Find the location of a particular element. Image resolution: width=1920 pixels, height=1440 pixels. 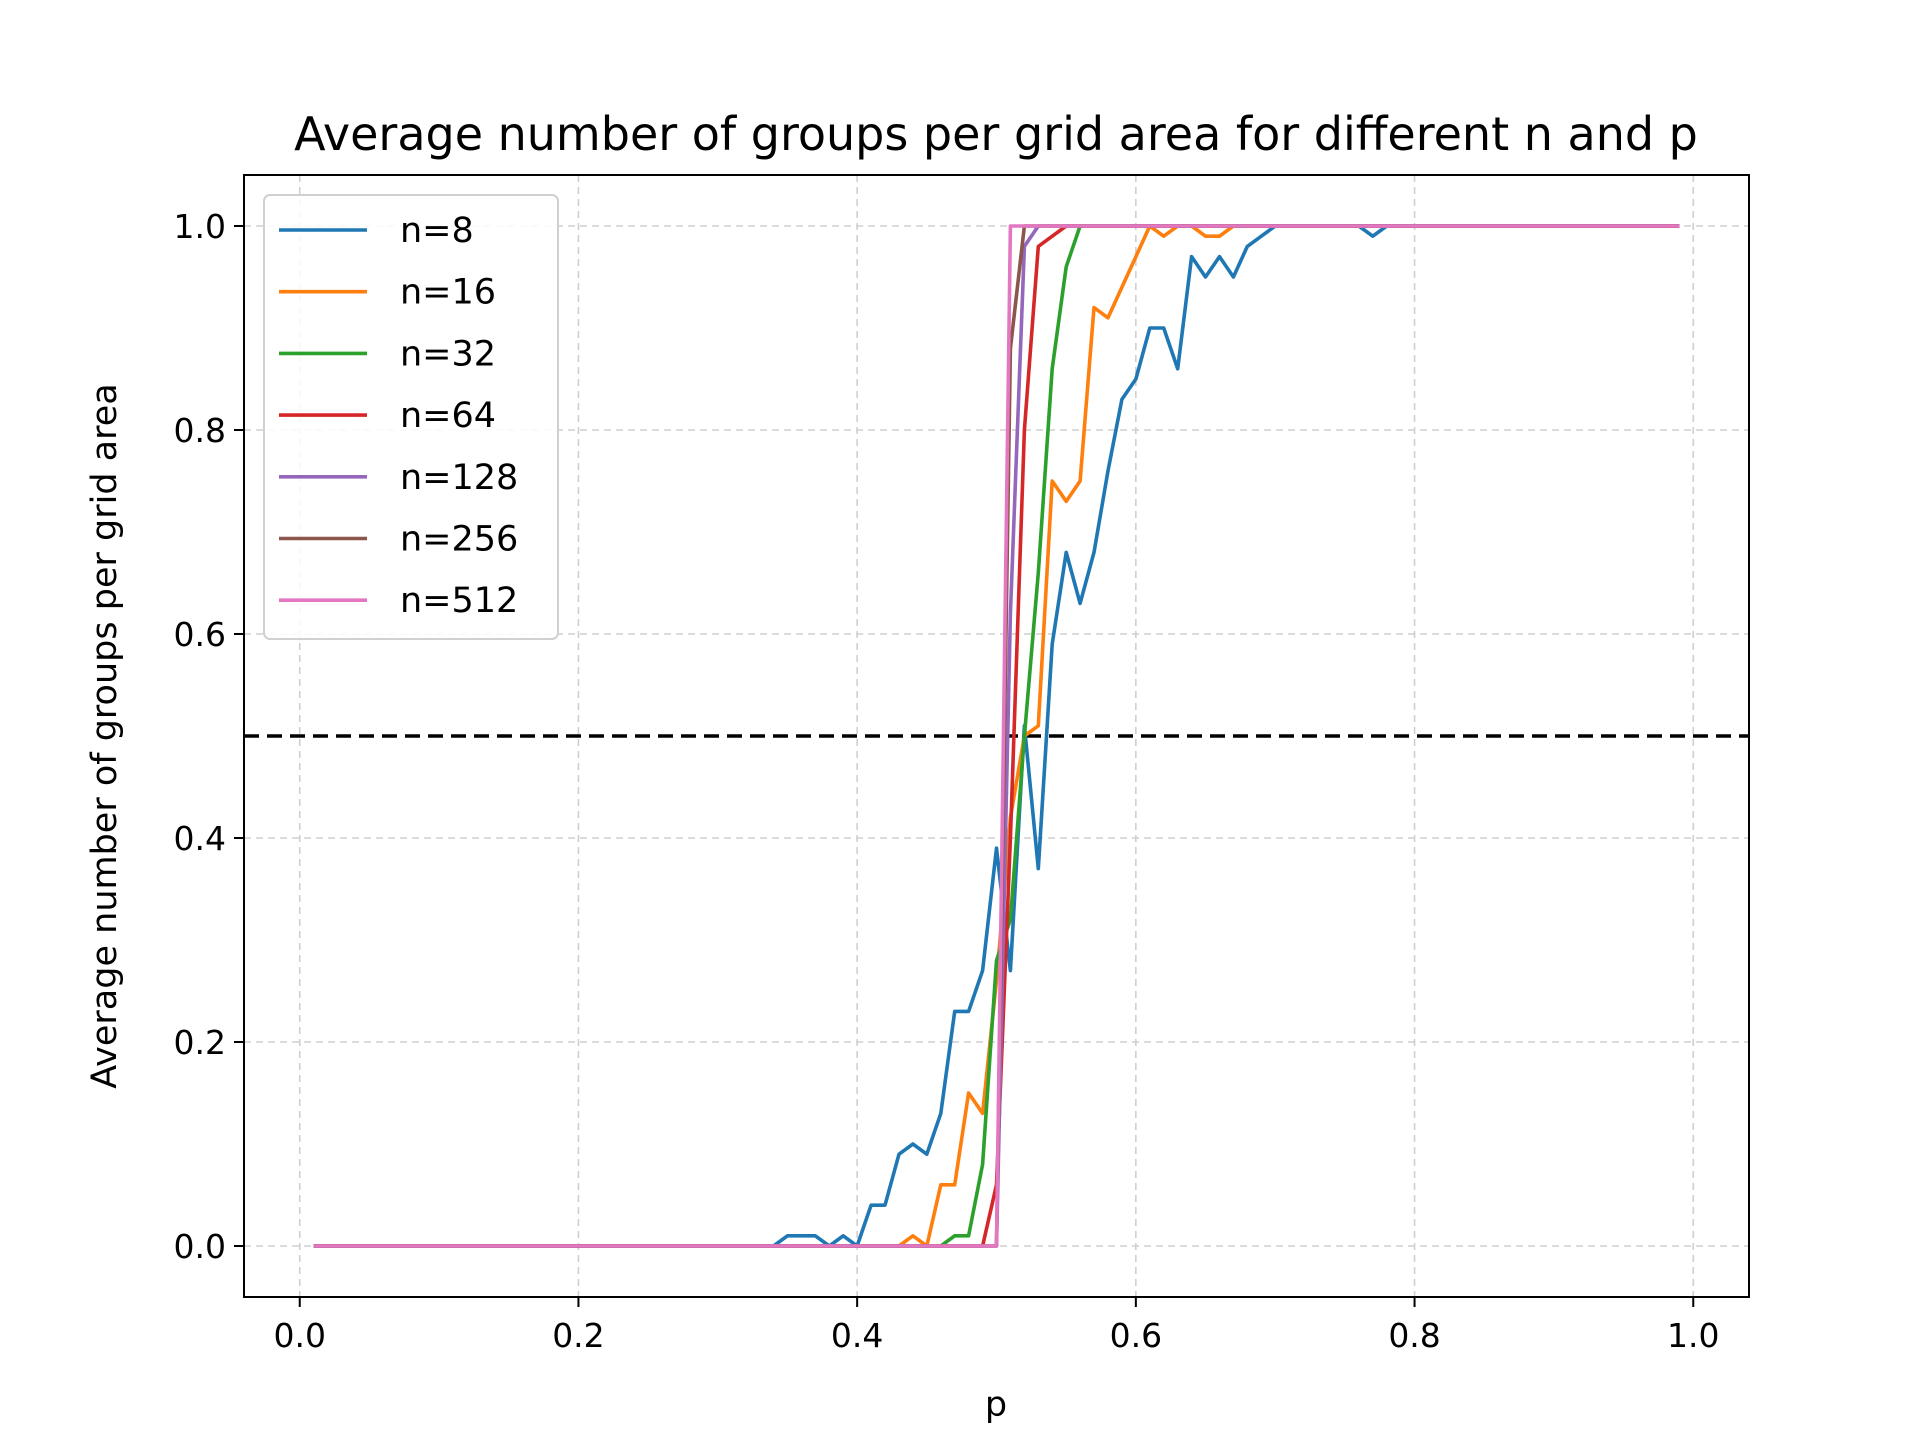

x-axis-label: p is located at coordinates (996, 1405).